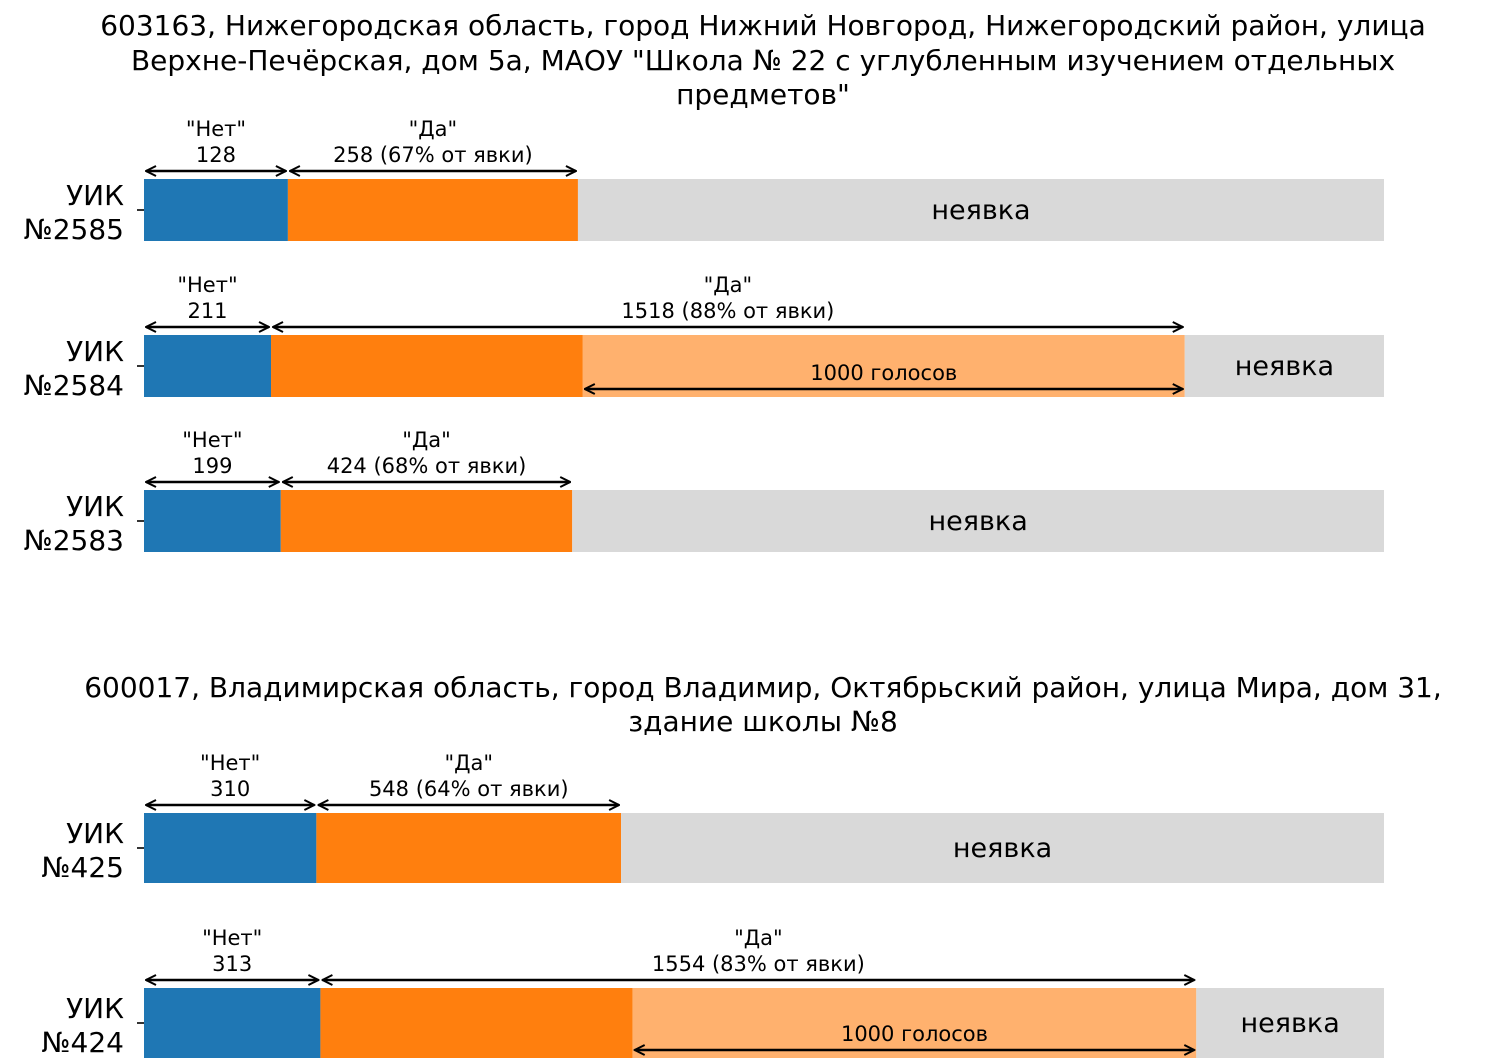 The height and width of the screenshot is (1061, 1511). What do you see at coordinates (763, 94) in the screenshot?
I see `chart-title: предметов"` at bounding box center [763, 94].